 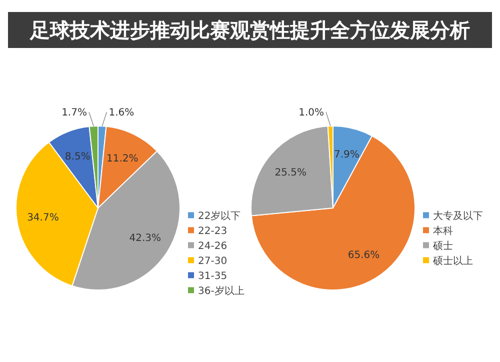 I want to click on data-label: 1.7%, so click(x=74, y=113).